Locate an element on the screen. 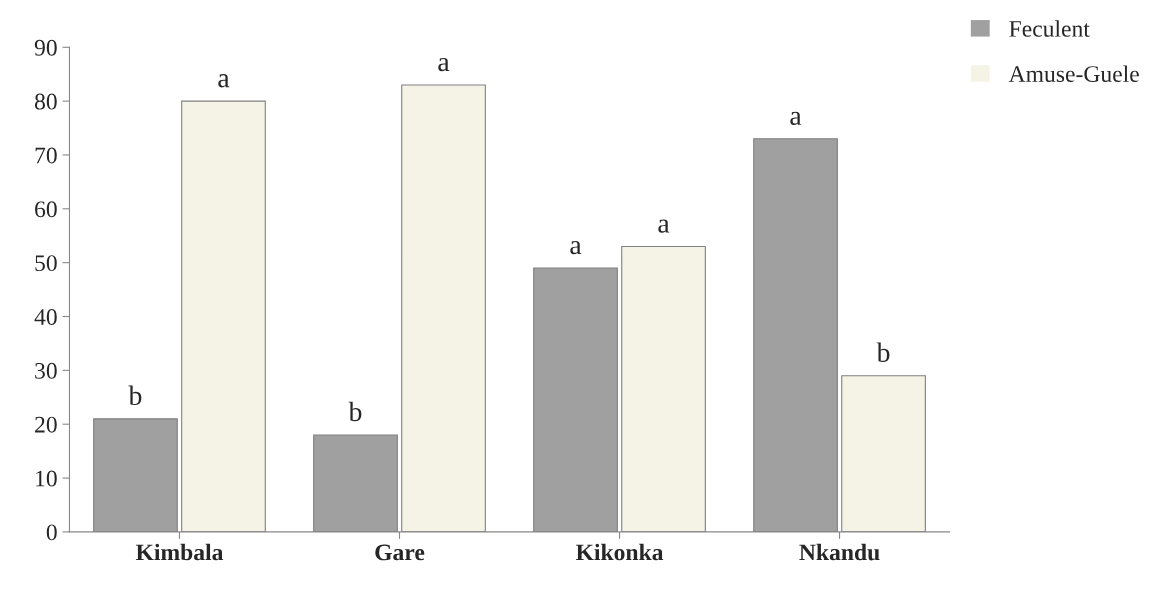 This screenshot has height=591, width=1158. y-tick-label: 10 is located at coordinates (46, 478).